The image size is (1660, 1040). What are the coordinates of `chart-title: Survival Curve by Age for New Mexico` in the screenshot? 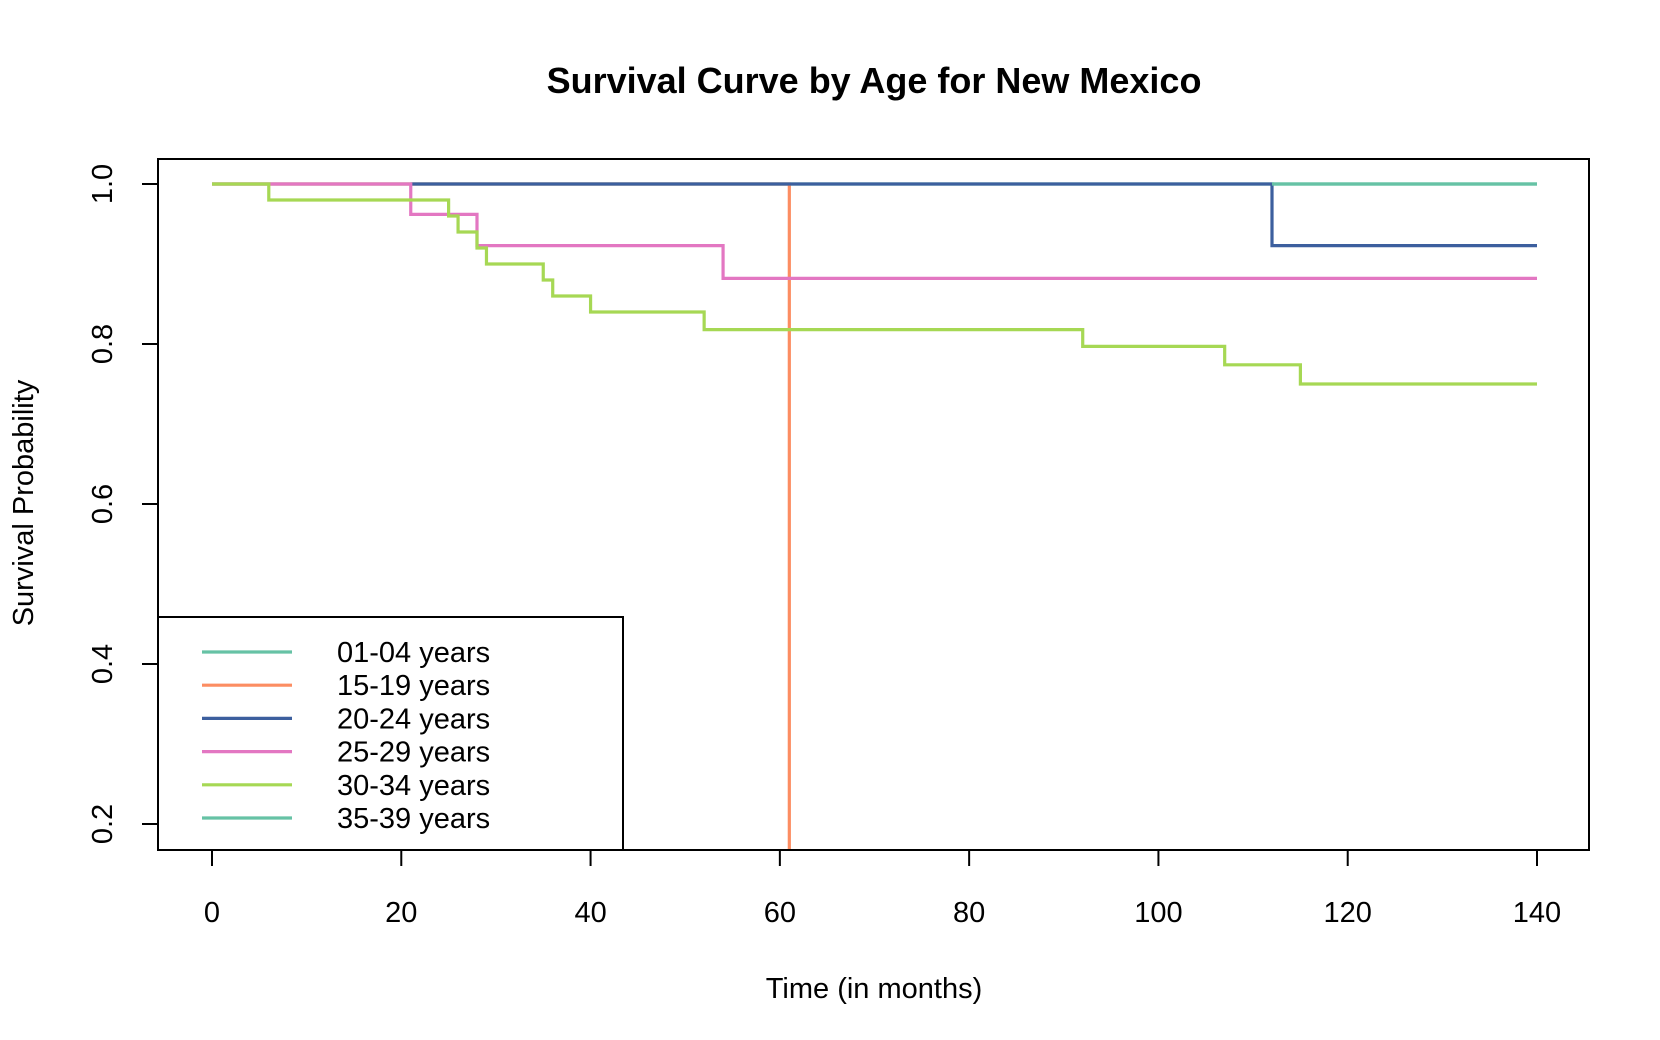 It's located at (874, 80).